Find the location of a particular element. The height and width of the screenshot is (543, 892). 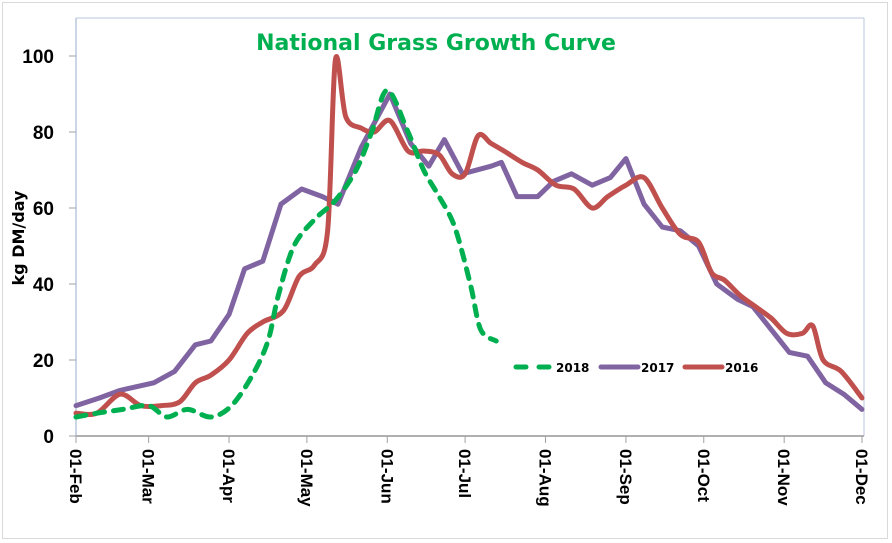

legend-label: 2017 is located at coordinates (657, 368).